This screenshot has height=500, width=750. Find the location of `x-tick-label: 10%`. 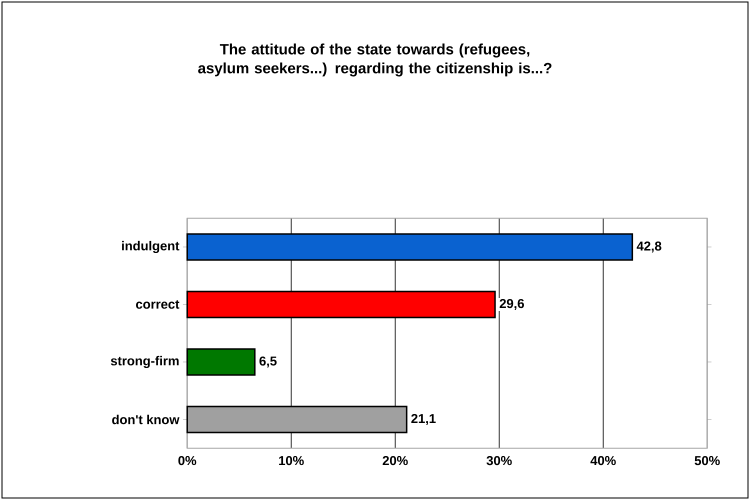

x-tick-label: 10% is located at coordinates (291, 461).